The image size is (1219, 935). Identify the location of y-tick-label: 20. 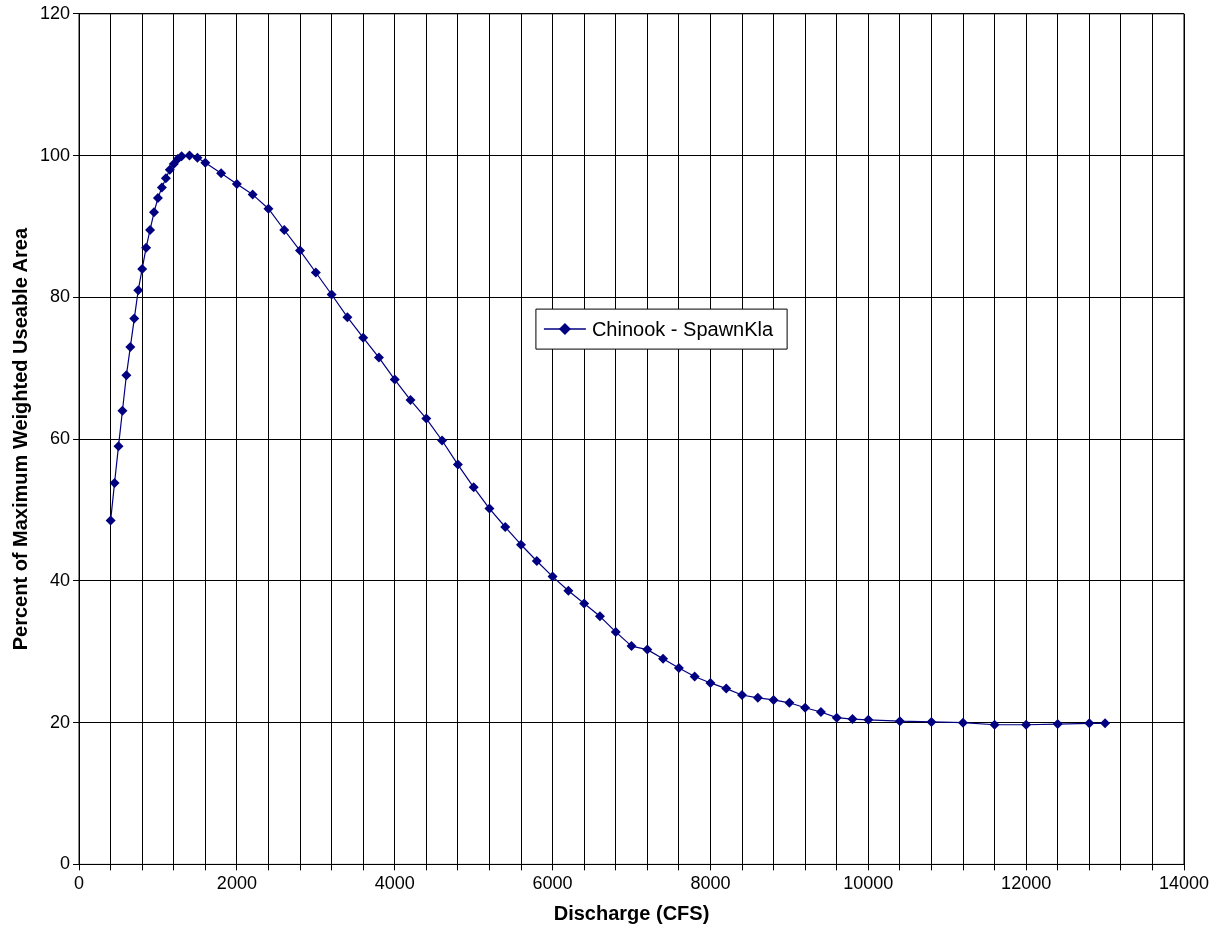
(60, 721).